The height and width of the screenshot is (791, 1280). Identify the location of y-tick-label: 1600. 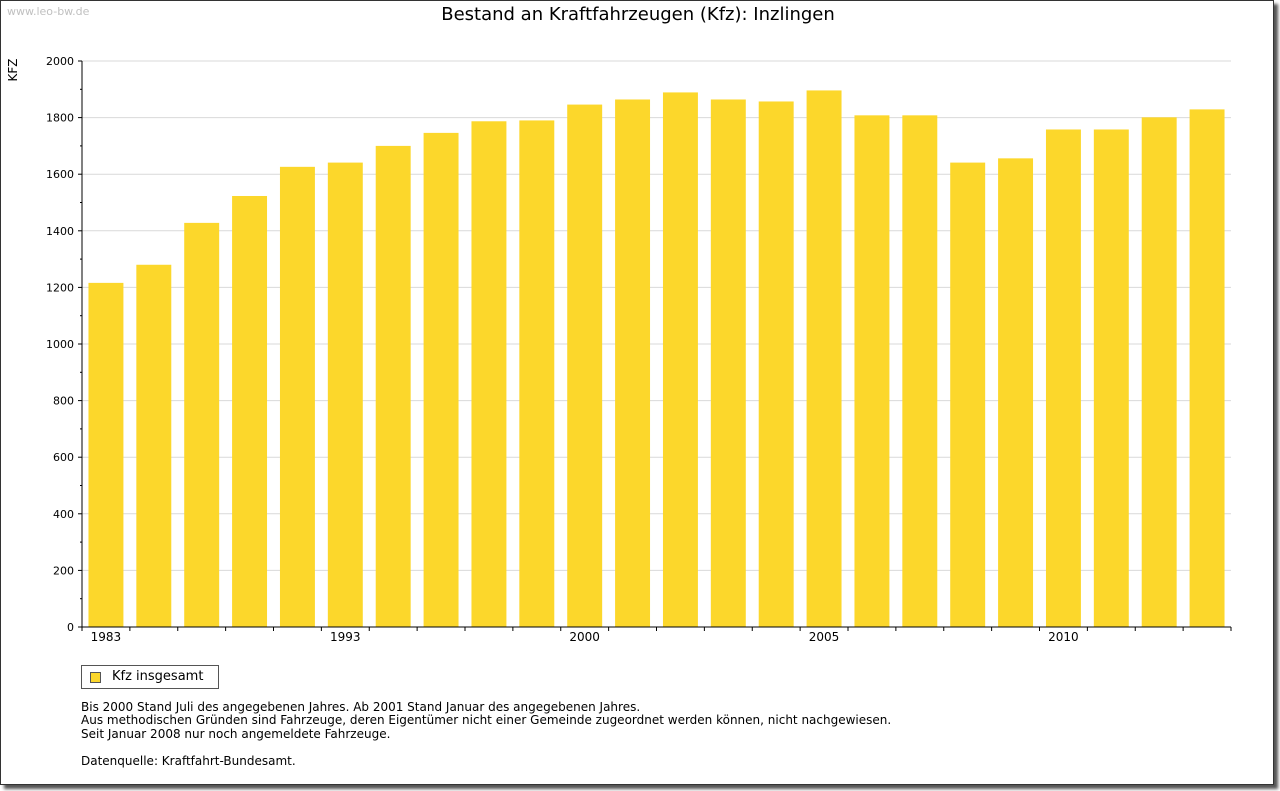
(60, 174).